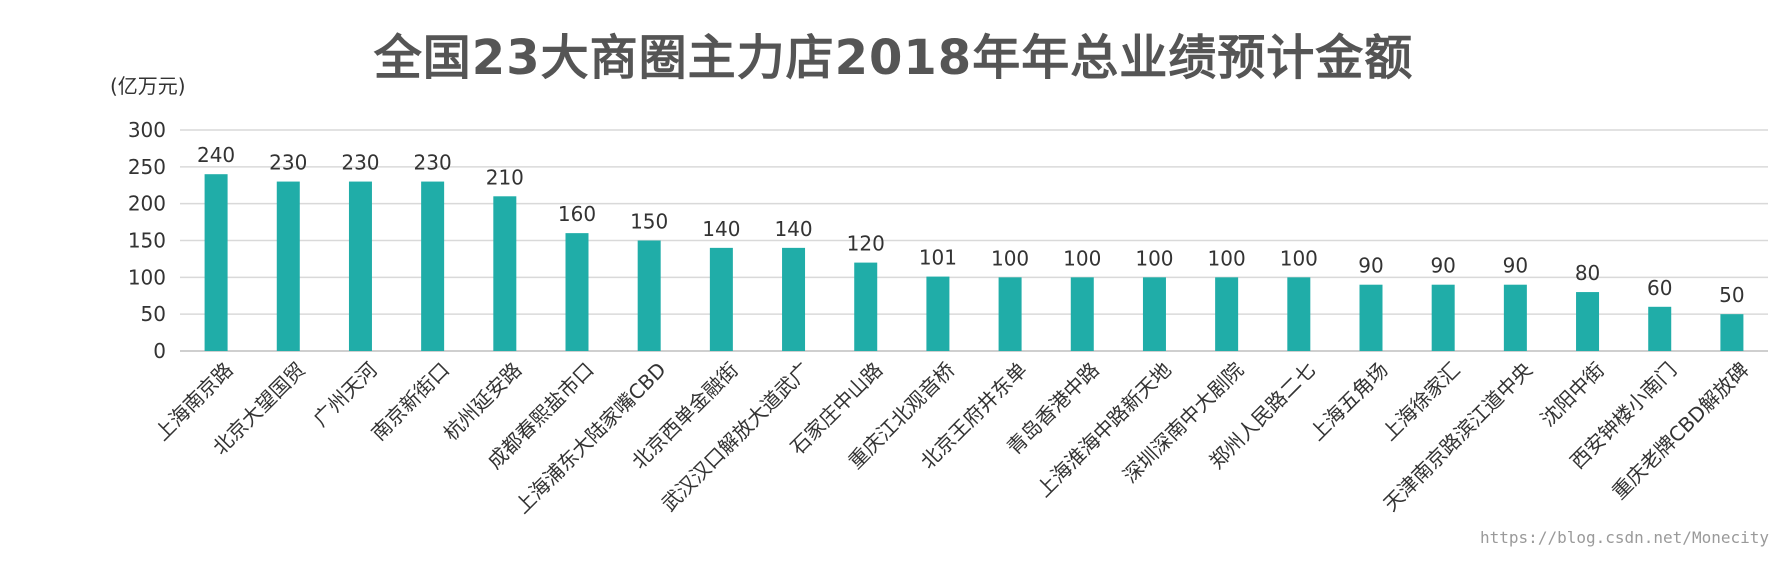 This screenshot has width=1787, height=562. I want to click on y-tick-label: 300, so click(147, 130).